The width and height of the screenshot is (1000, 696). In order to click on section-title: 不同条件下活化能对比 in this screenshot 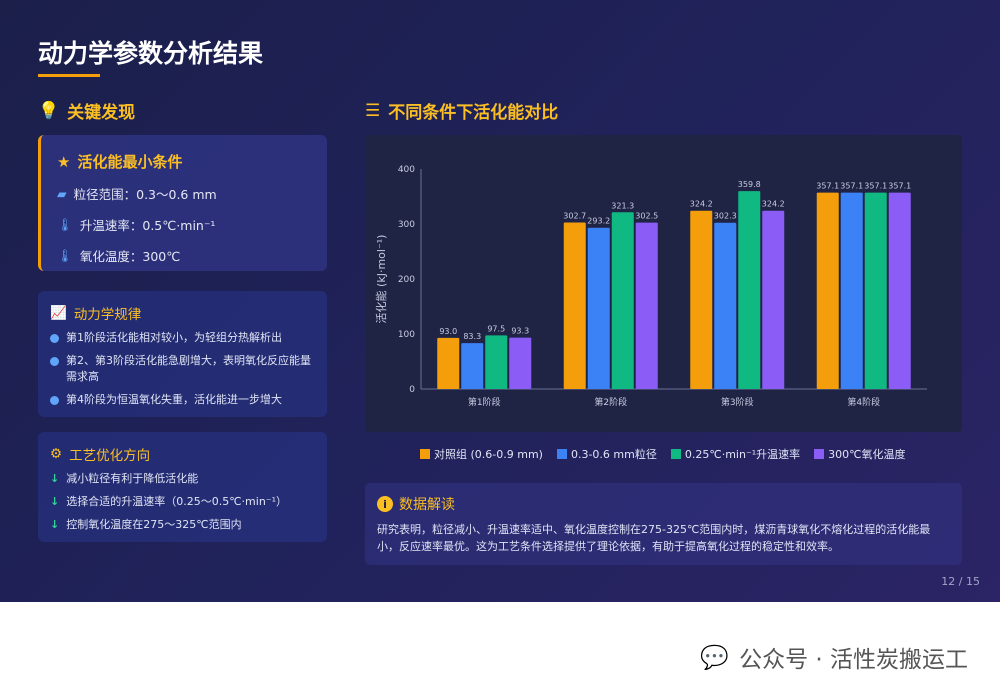, I will do `click(473, 113)`.